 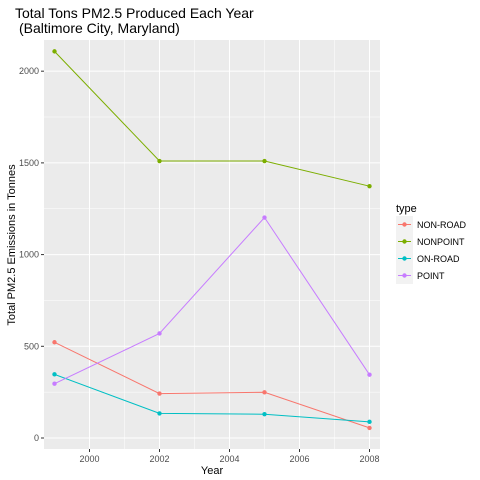 What do you see at coordinates (36, 438) in the screenshot?
I see `y-tick-label: 0` at bounding box center [36, 438].